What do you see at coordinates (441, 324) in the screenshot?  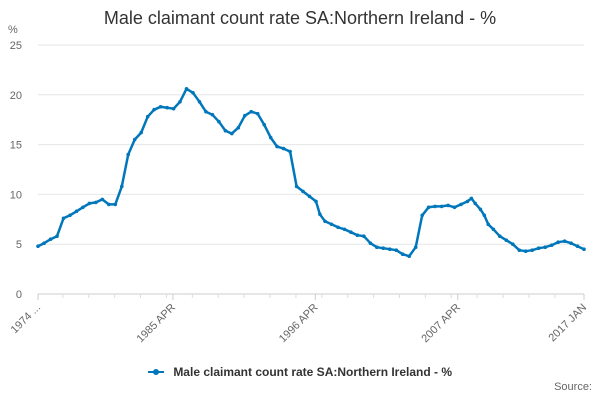 I see `x-tick-label: 2007 APR` at bounding box center [441, 324].